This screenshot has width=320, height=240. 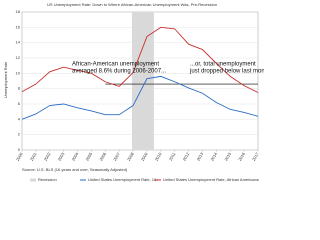 What do you see at coordinates (172, 156) in the screenshot?
I see `x-tick-label: 2011` at bounding box center [172, 156].